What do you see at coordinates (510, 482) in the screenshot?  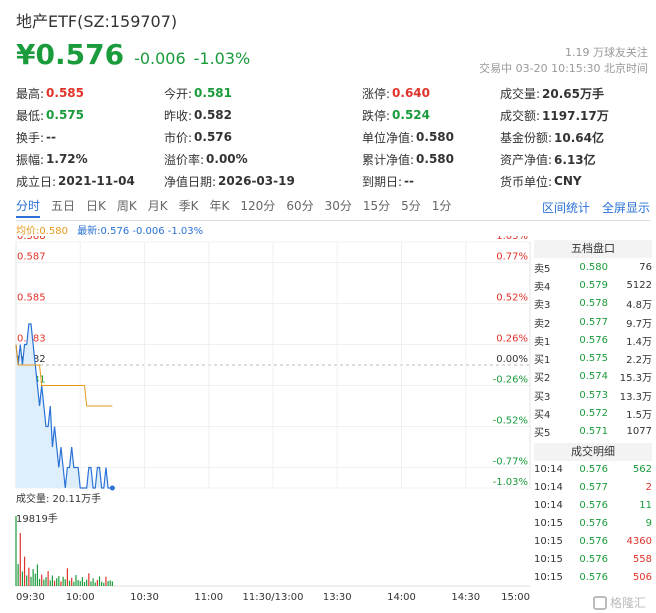 I see `pct-tick-label: -1.03%` at bounding box center [510, 482].